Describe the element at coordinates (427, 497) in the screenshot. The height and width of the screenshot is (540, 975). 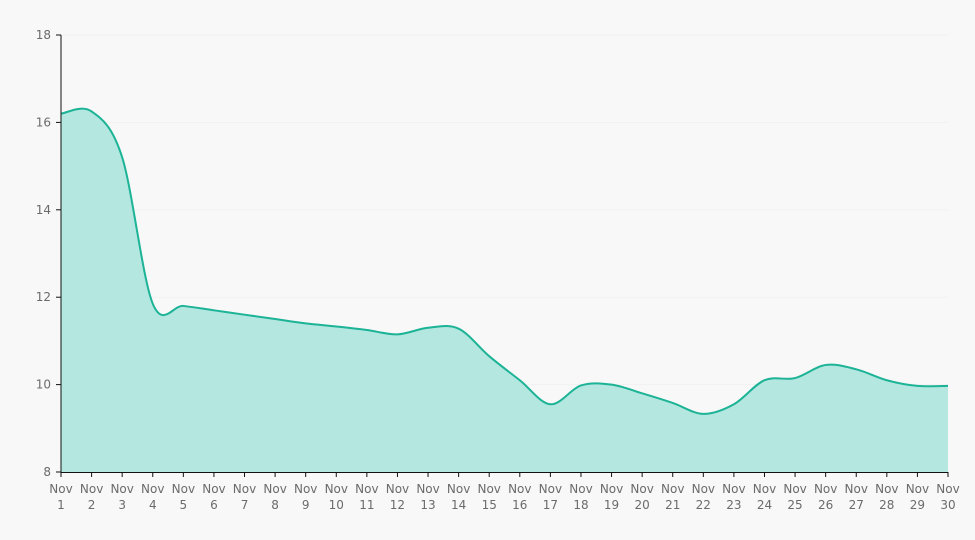
I see `x-tick-label-13: Nov 13` at that location.